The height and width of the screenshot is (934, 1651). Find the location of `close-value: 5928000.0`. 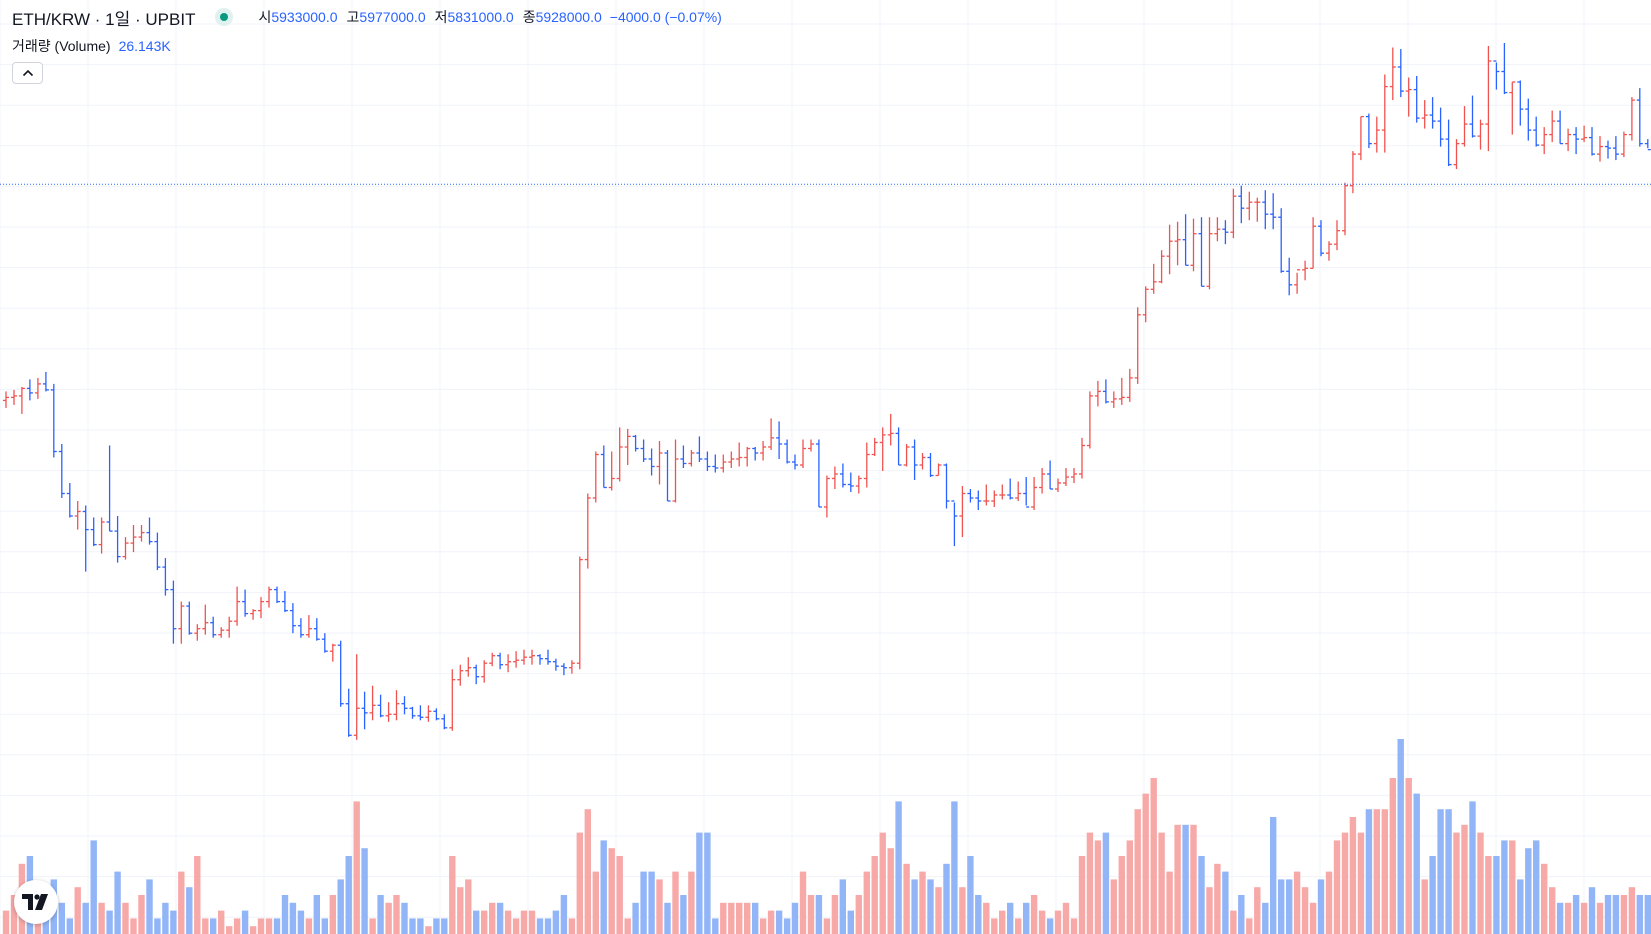

close-value: 5928000.0 is located at coordinates (568, 17).